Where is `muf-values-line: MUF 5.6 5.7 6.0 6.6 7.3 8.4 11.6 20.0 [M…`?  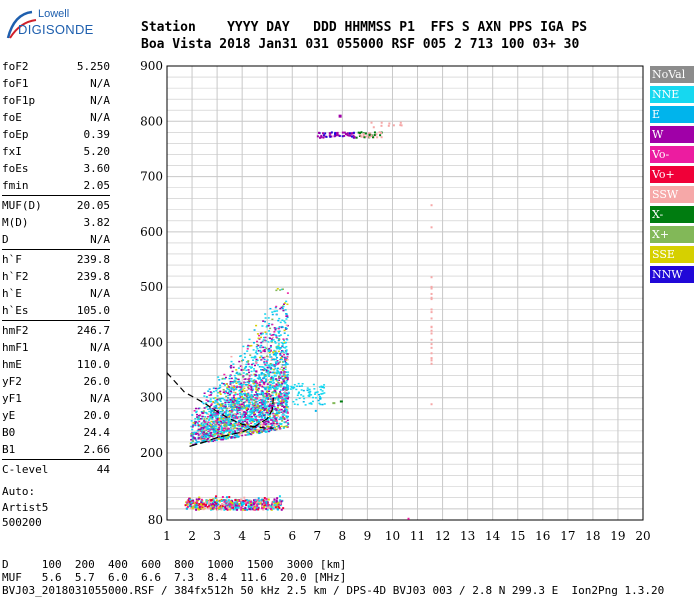 muf-values-line: MUF 5.6 5.7 6.0 6.6 7.3 8.4 11.6 20.0 [M… is located at coordinates (174, 577).